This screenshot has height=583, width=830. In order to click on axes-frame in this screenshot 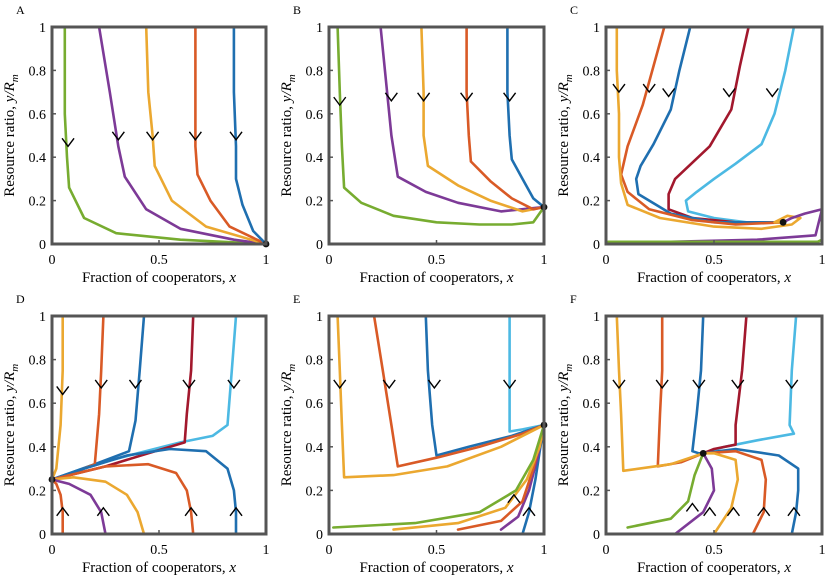, I will do `click(714, 135)`.